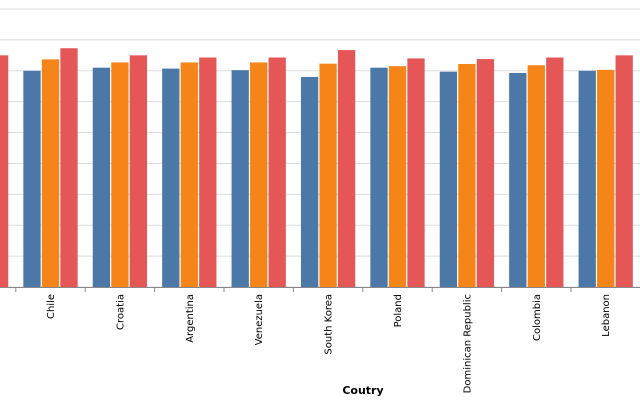 Image resolution: width=640 pixels, height=400 pixels. Describe the element at coordinates (190, 318) in the screenshot. I see `x-tick-label: Argentina` at that location.